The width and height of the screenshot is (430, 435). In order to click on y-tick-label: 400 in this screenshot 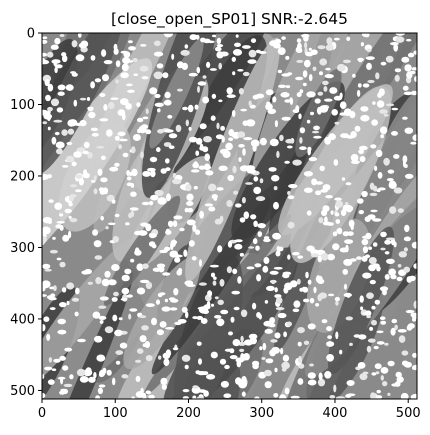, I will do `click(22, 319)`.